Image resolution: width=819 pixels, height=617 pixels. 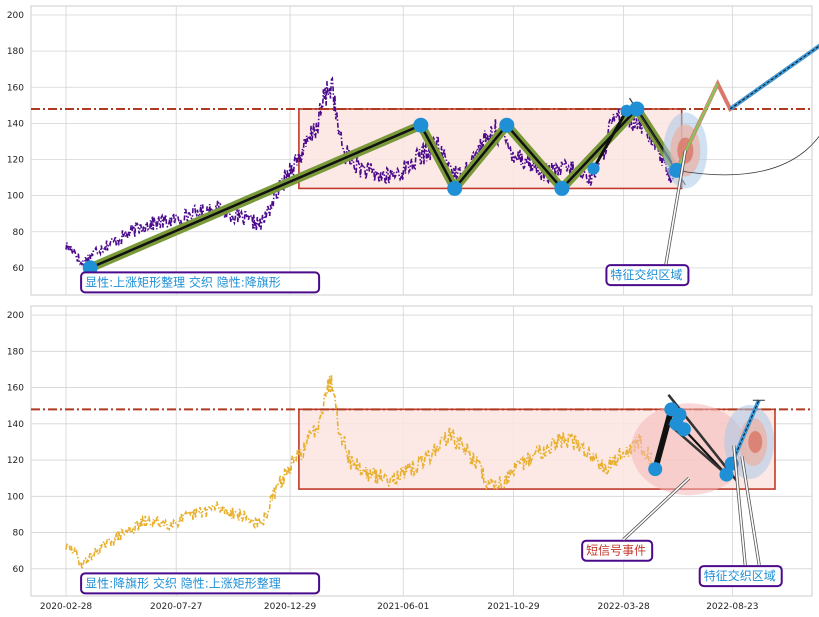 I want to click on x-tick-label: 2020-07-27, so click(x=176, y=607).